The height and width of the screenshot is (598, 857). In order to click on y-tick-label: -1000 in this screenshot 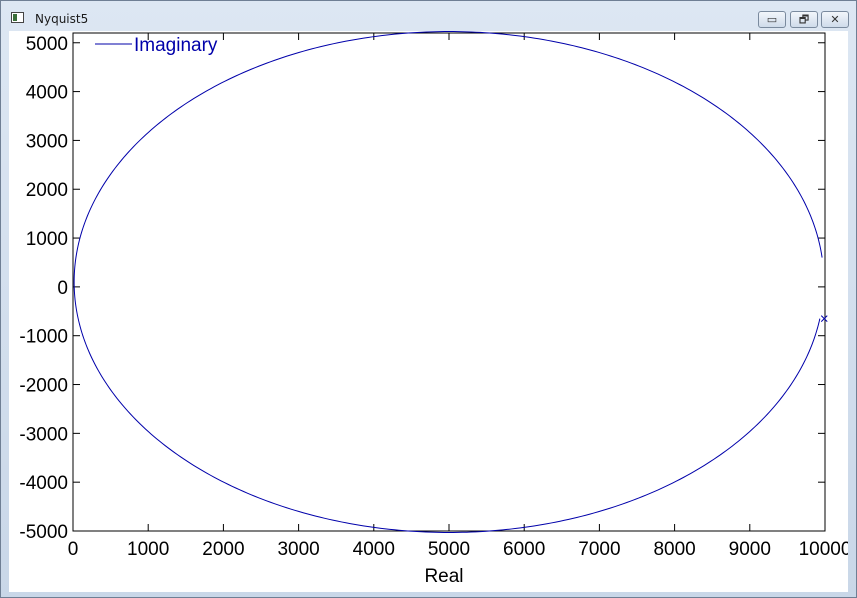, I will do `click(43, 337)`.